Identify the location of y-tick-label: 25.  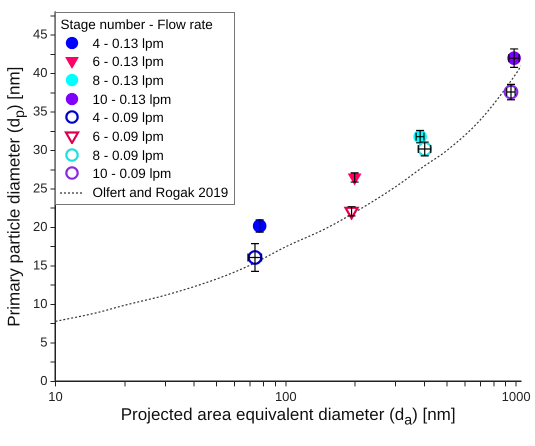
(40, 188).